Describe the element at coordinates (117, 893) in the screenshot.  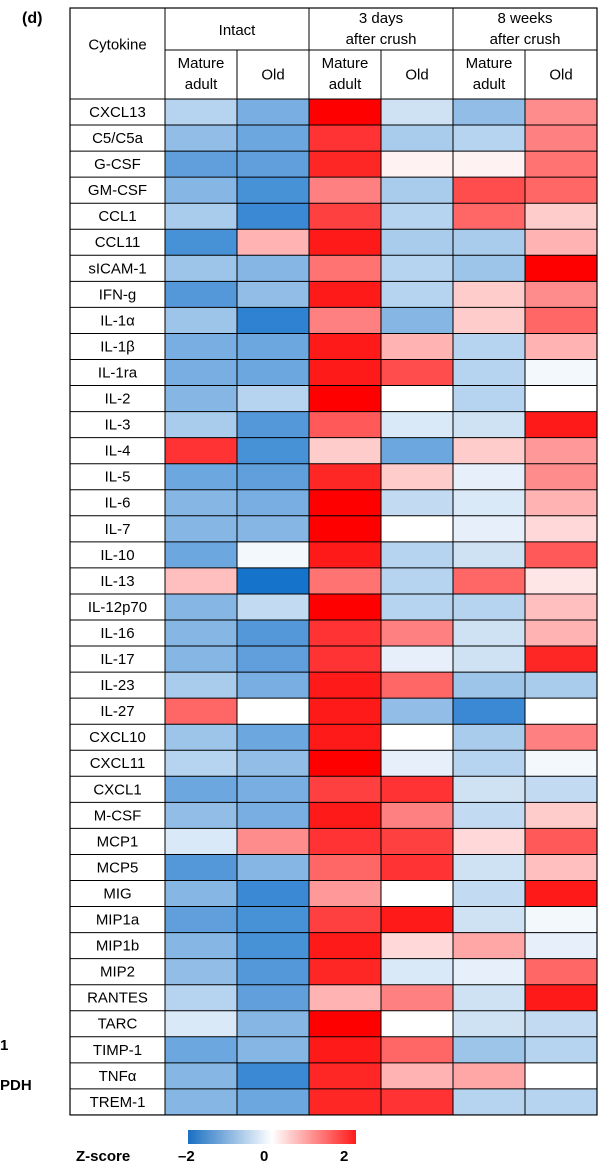
I see `row-label: MIG` at that location.